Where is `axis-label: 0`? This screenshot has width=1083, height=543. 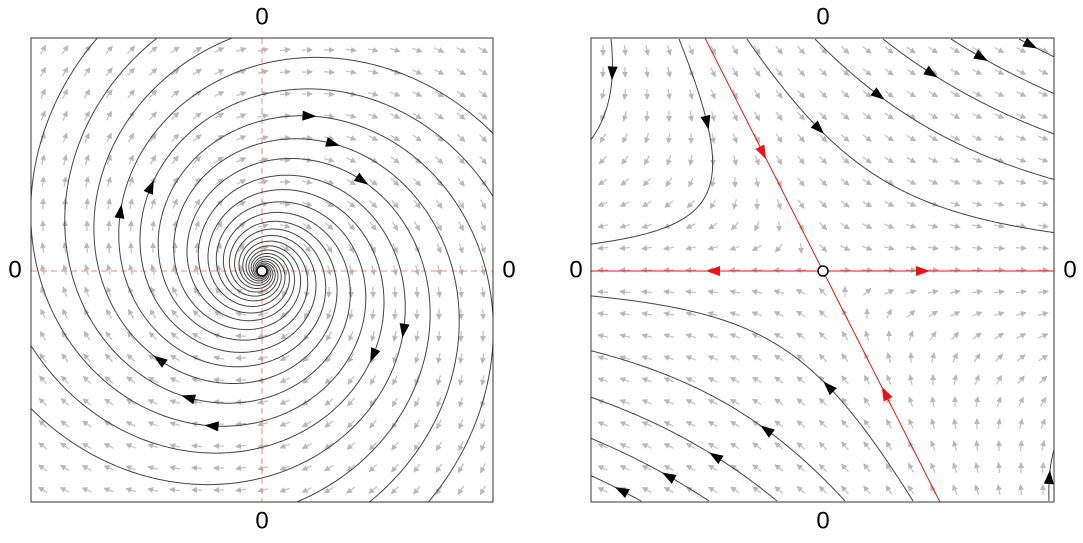 axis-label: 0 is located at coordinates (822, 520).